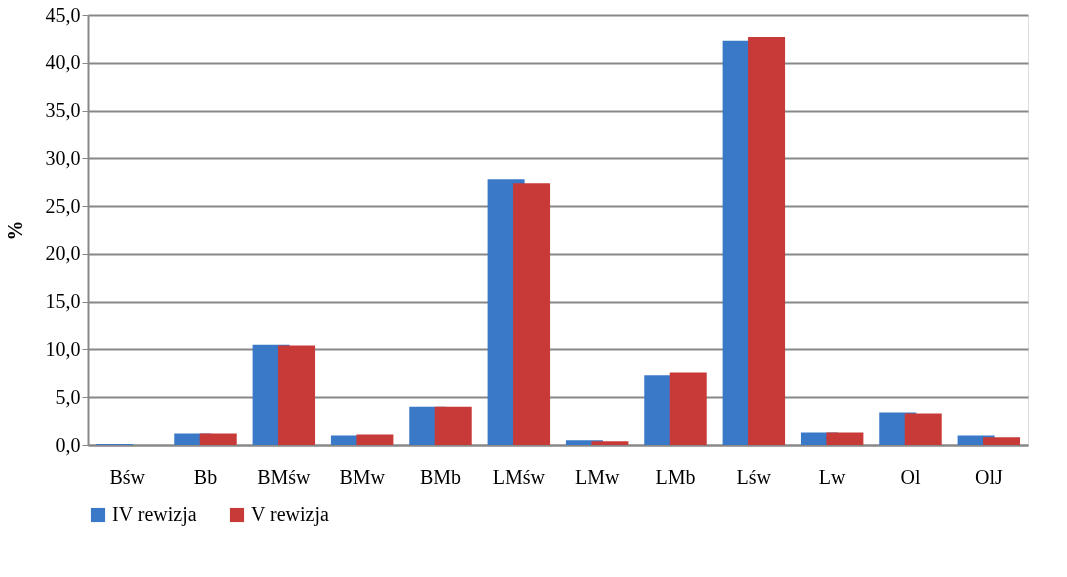 The image size is (1067, 577). I want to click on x-tick-label: LMw, so click(597, 476).